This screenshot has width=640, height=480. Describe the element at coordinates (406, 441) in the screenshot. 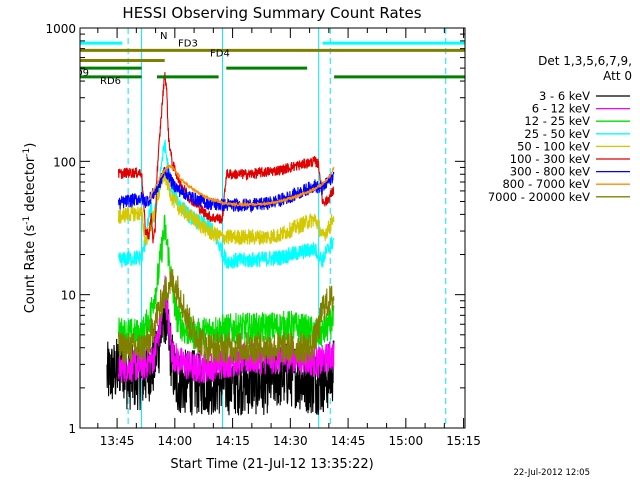

I see `x-tick-label: 15:00` at that location.